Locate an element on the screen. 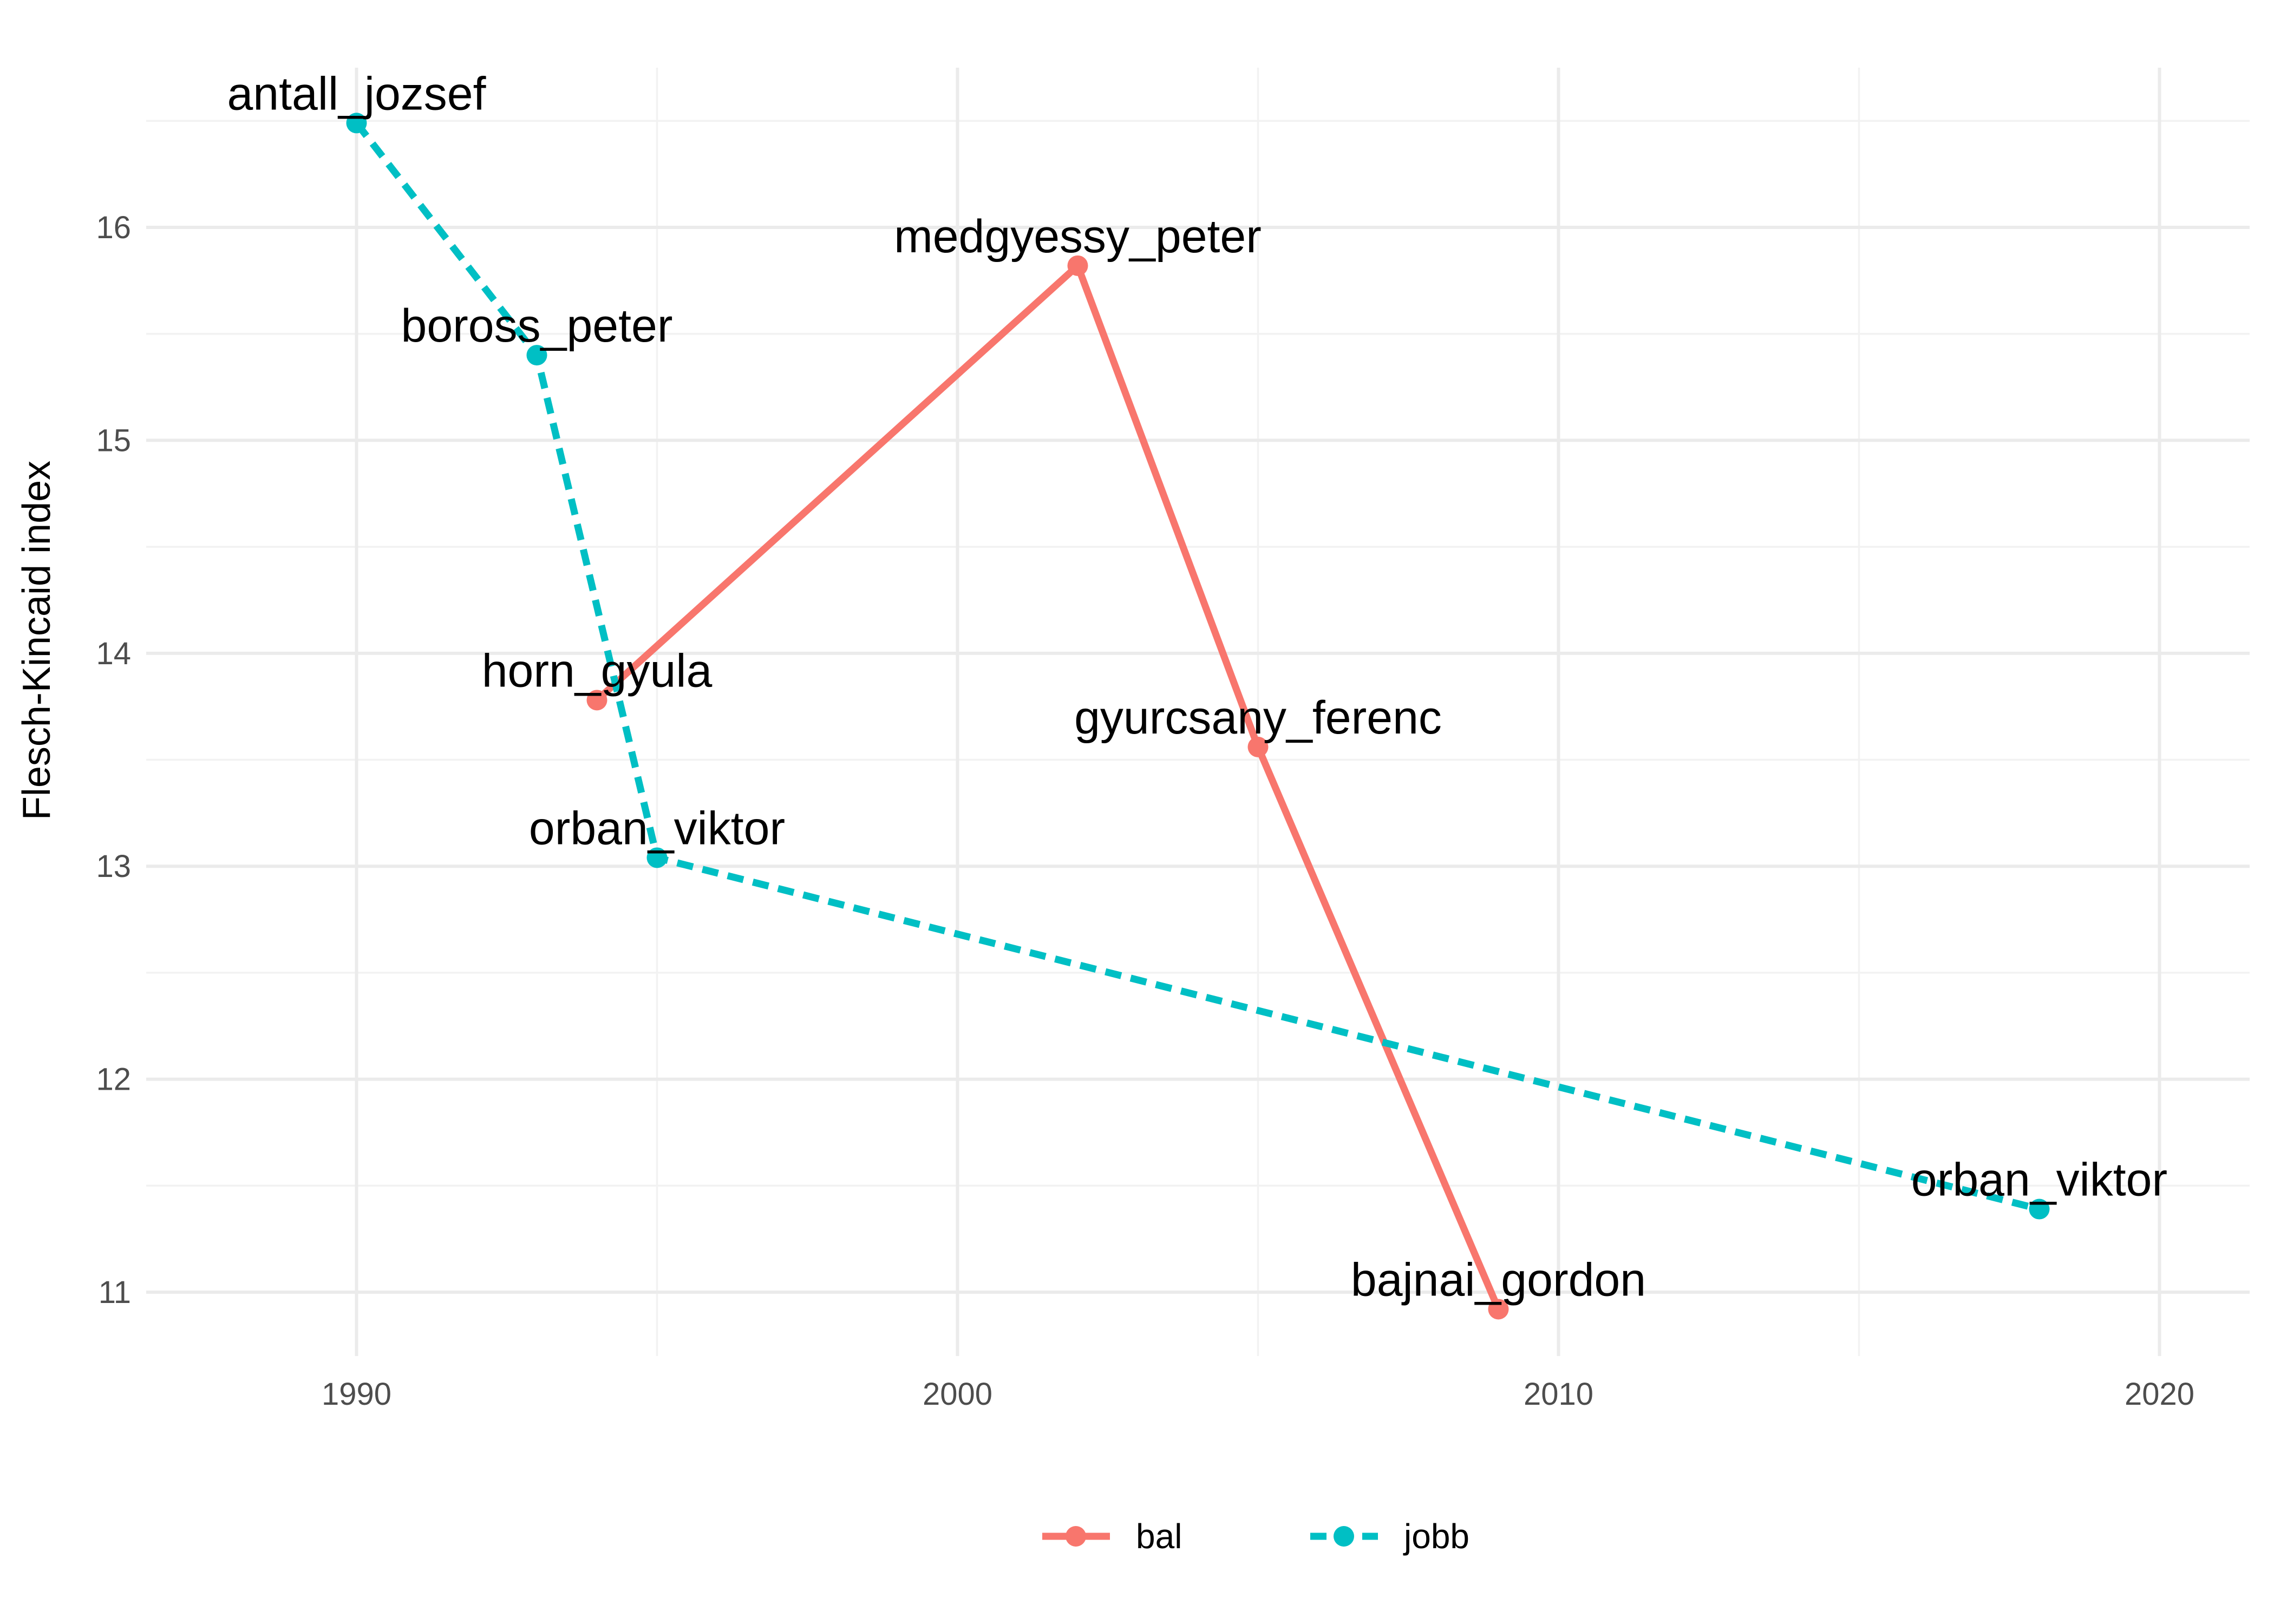  legend: bal jobb is located at coordinates (1256, 1536).